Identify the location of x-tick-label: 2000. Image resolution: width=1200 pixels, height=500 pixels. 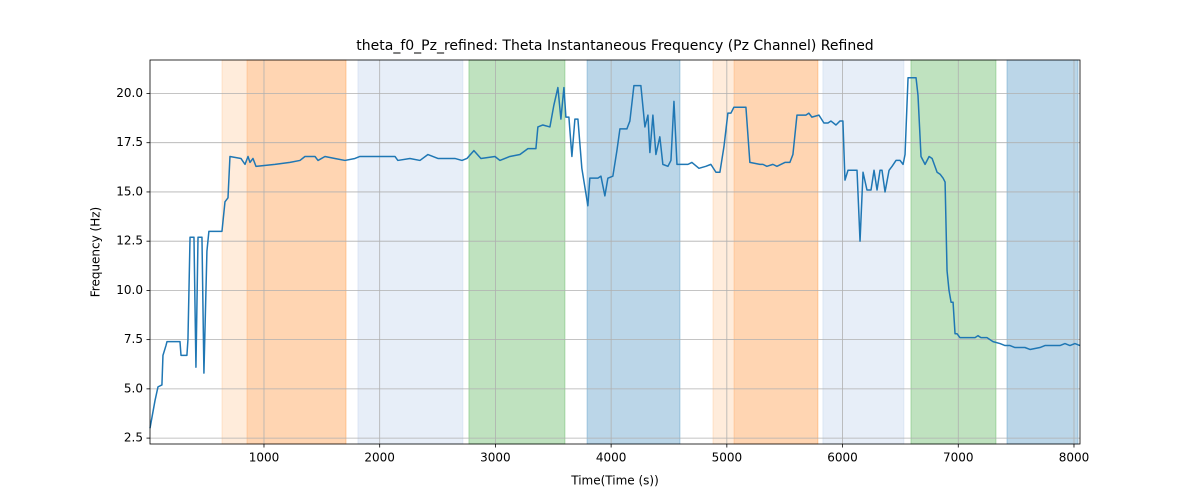
(379, 458).